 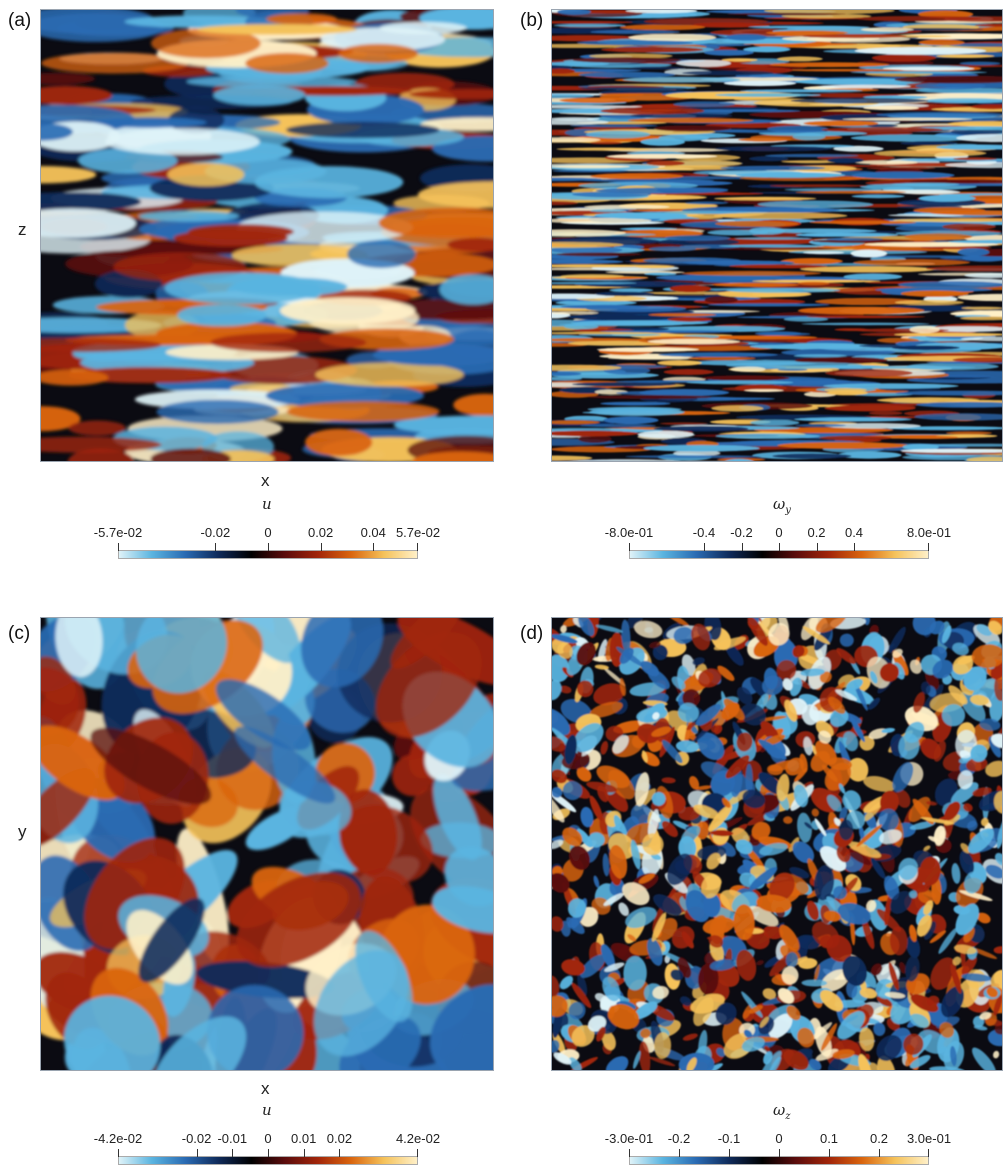 I want to click on colorbar-tick-label: -0.4, so click(x=704, y=532).